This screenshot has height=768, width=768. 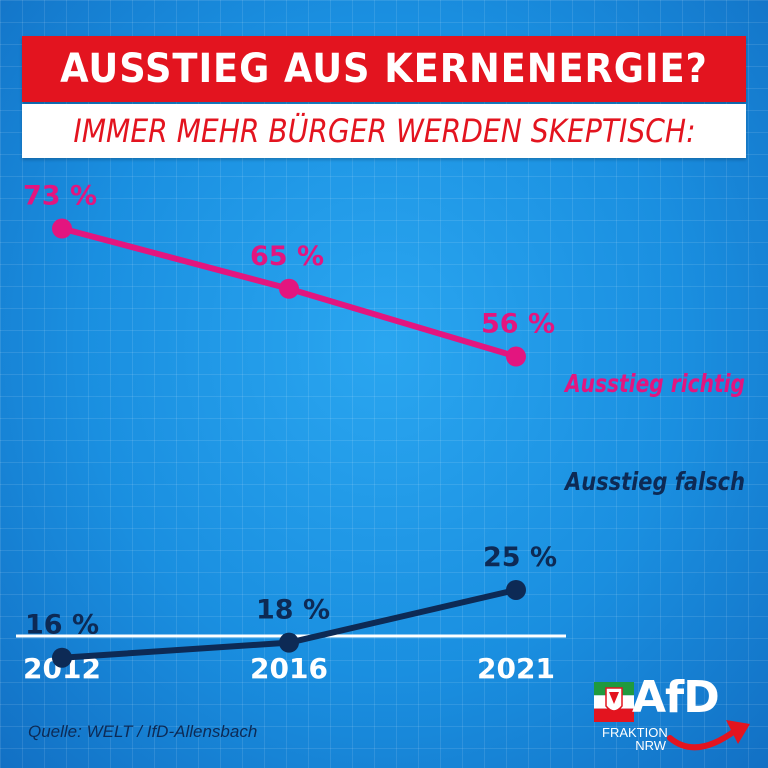 What do you see at coordinates (654, 481) in the screenshot?
I see `series-legend-label: Ausstieg falsch` at bounding box center [654, 481].